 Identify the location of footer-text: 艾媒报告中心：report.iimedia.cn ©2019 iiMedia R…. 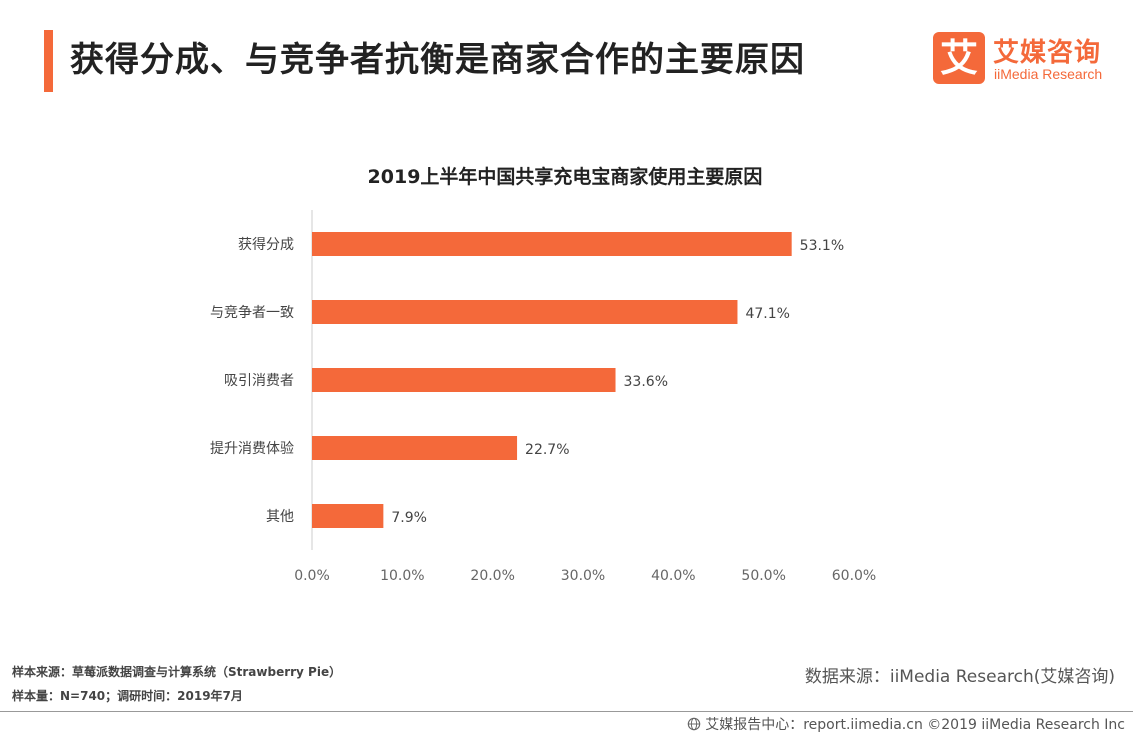
(915, 725).